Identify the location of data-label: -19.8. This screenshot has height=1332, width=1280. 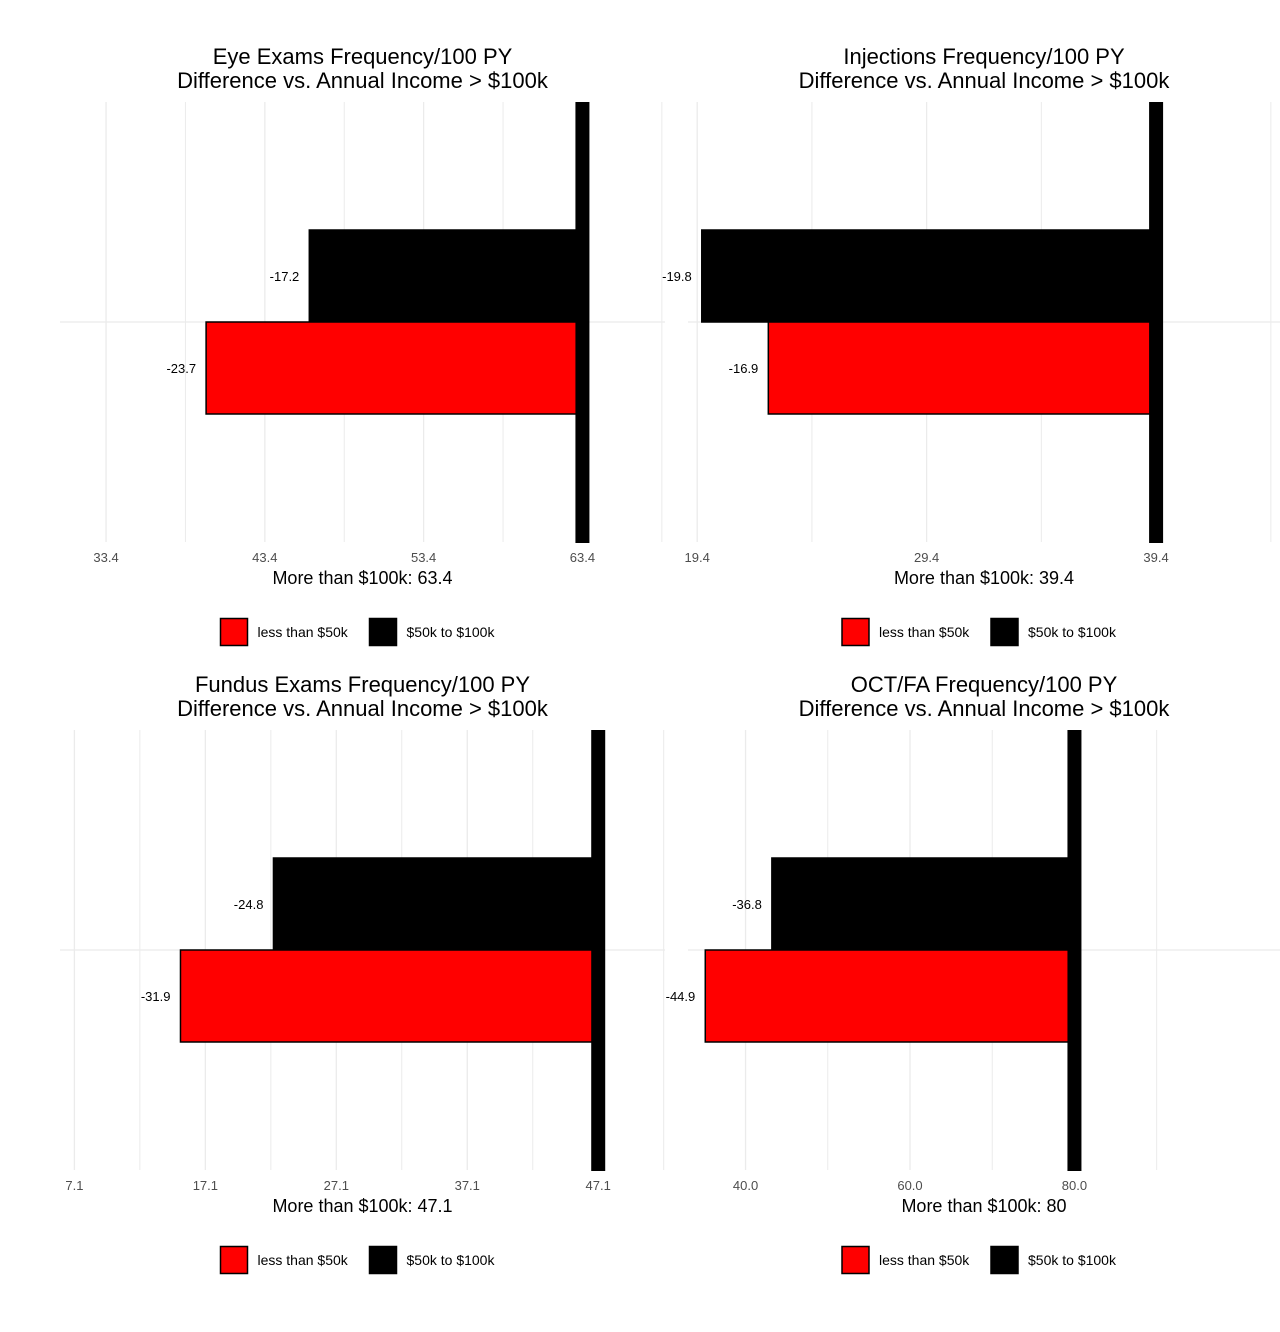
(677, 276).